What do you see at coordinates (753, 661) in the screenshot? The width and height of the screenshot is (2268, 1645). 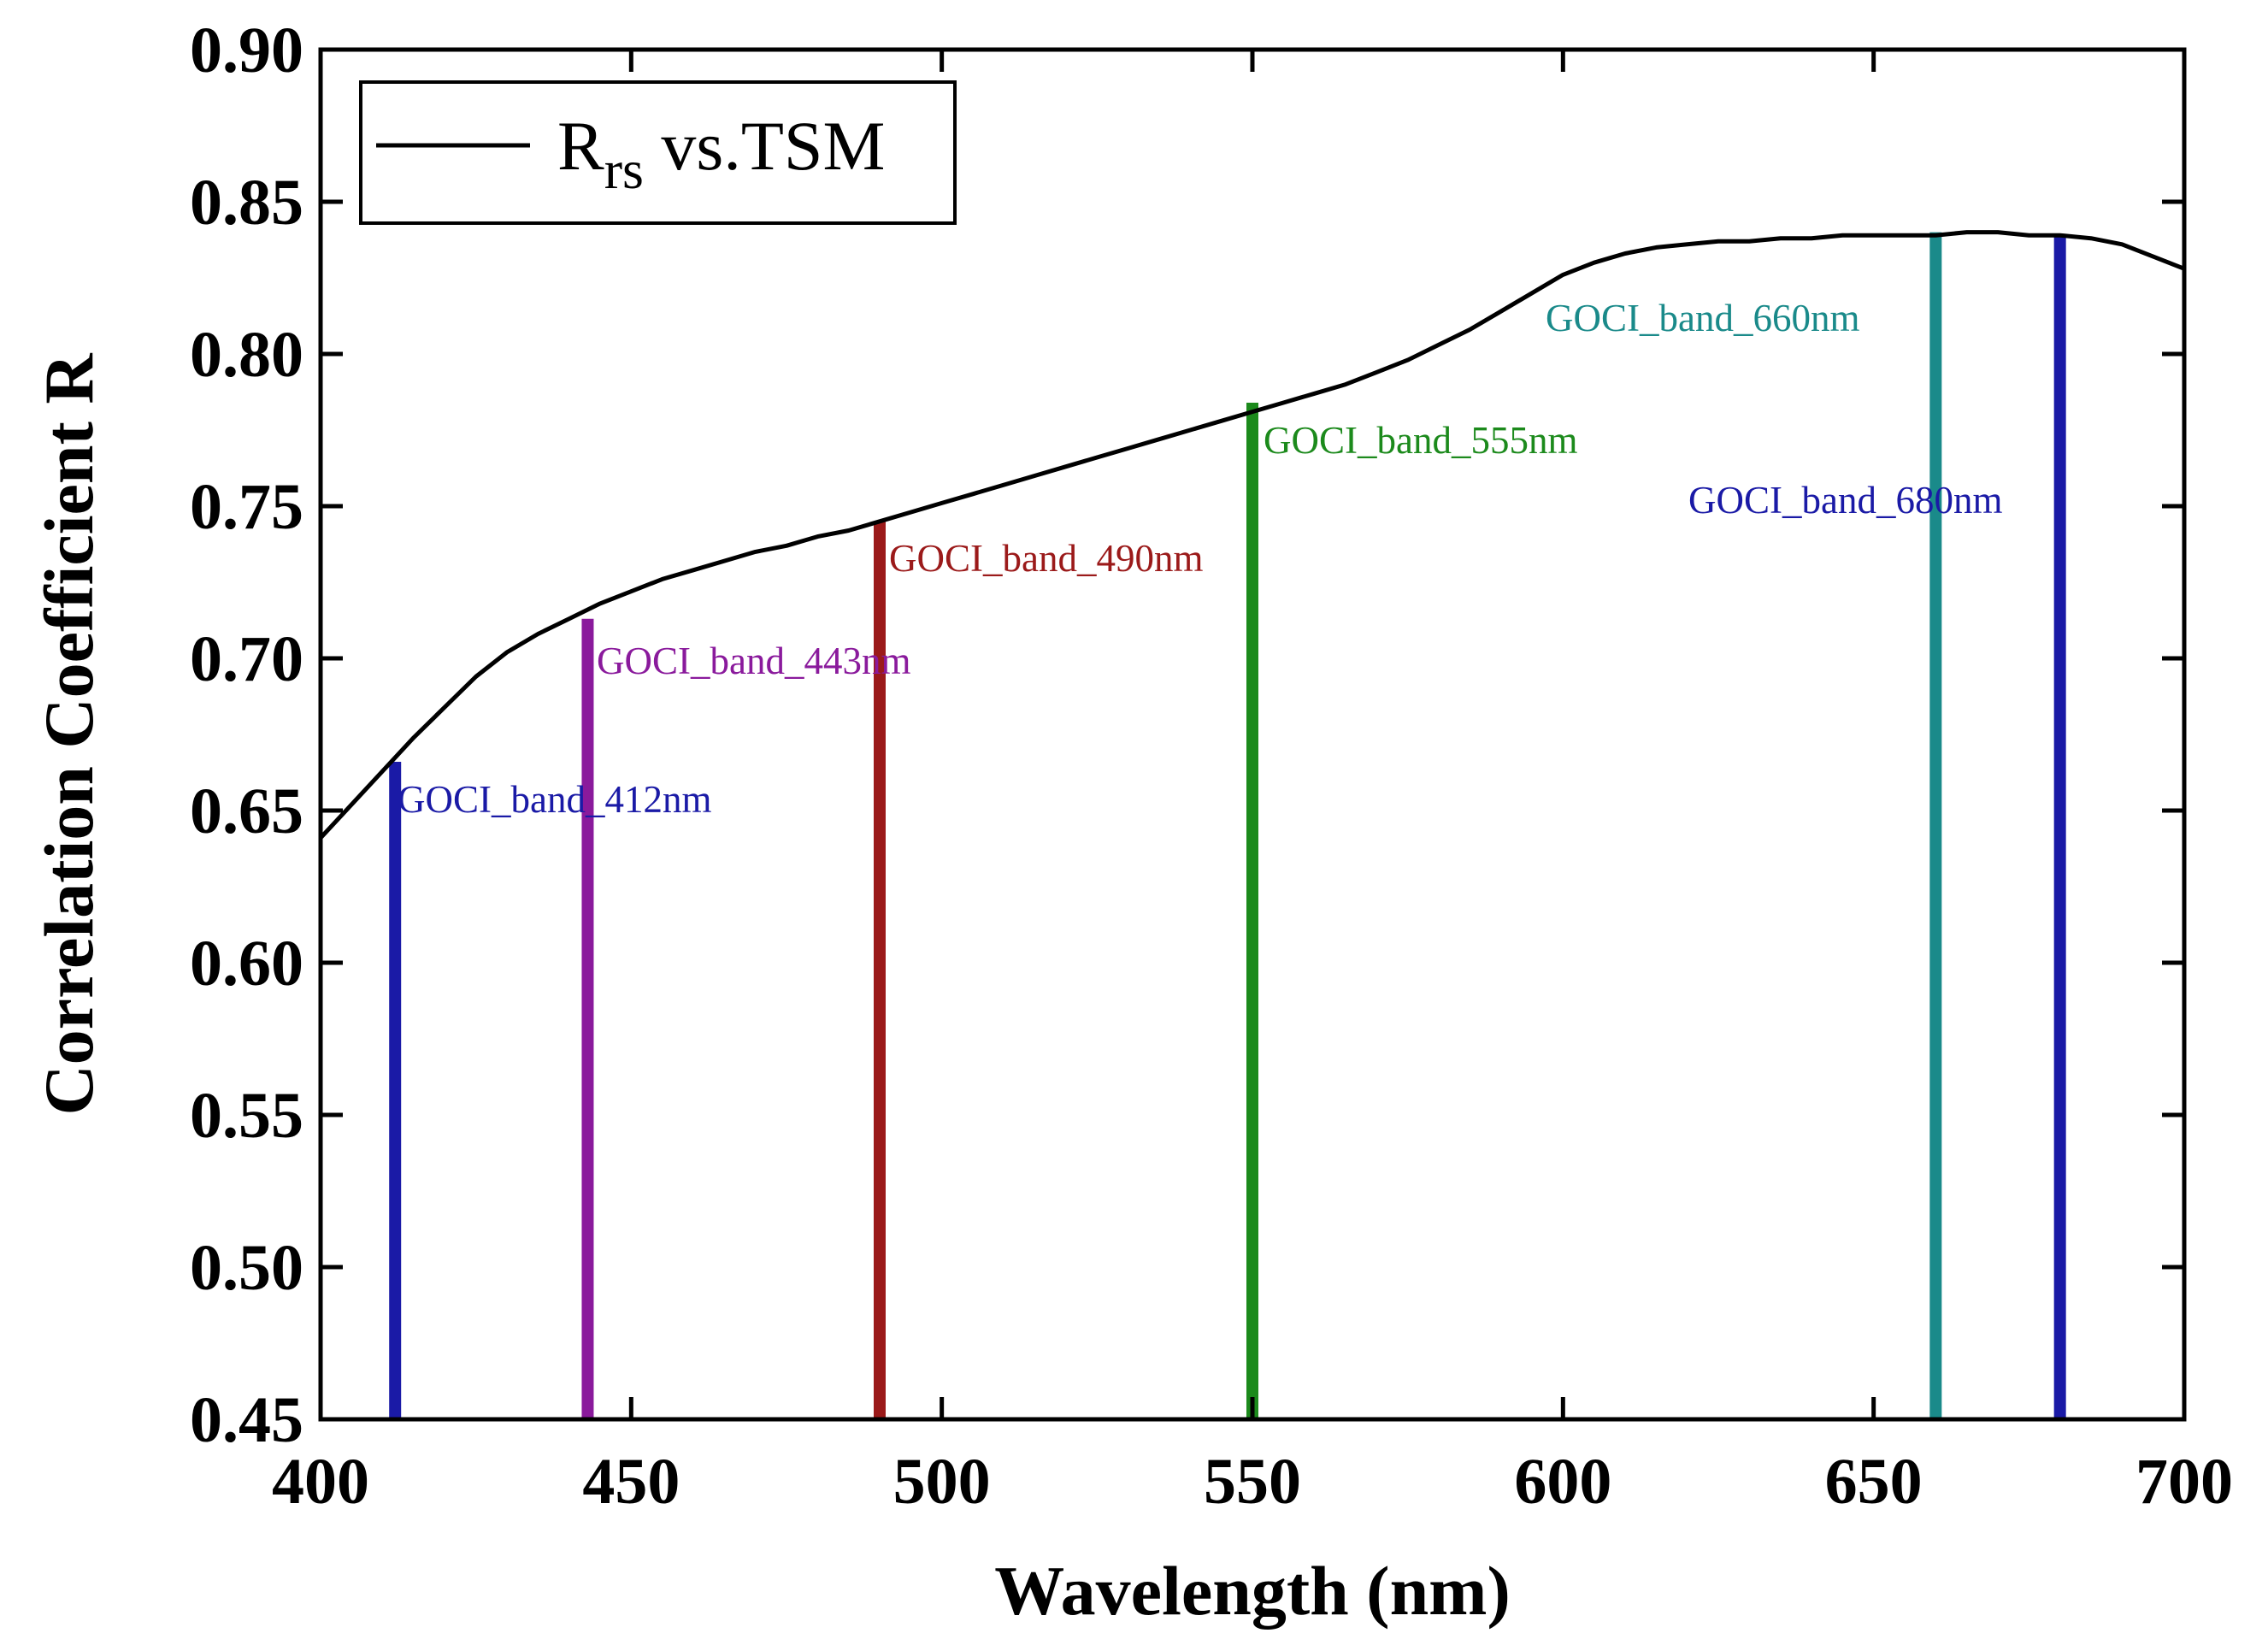 I see `band-label-443: GOCI_band_443nm` at bounding box center [753, 661].